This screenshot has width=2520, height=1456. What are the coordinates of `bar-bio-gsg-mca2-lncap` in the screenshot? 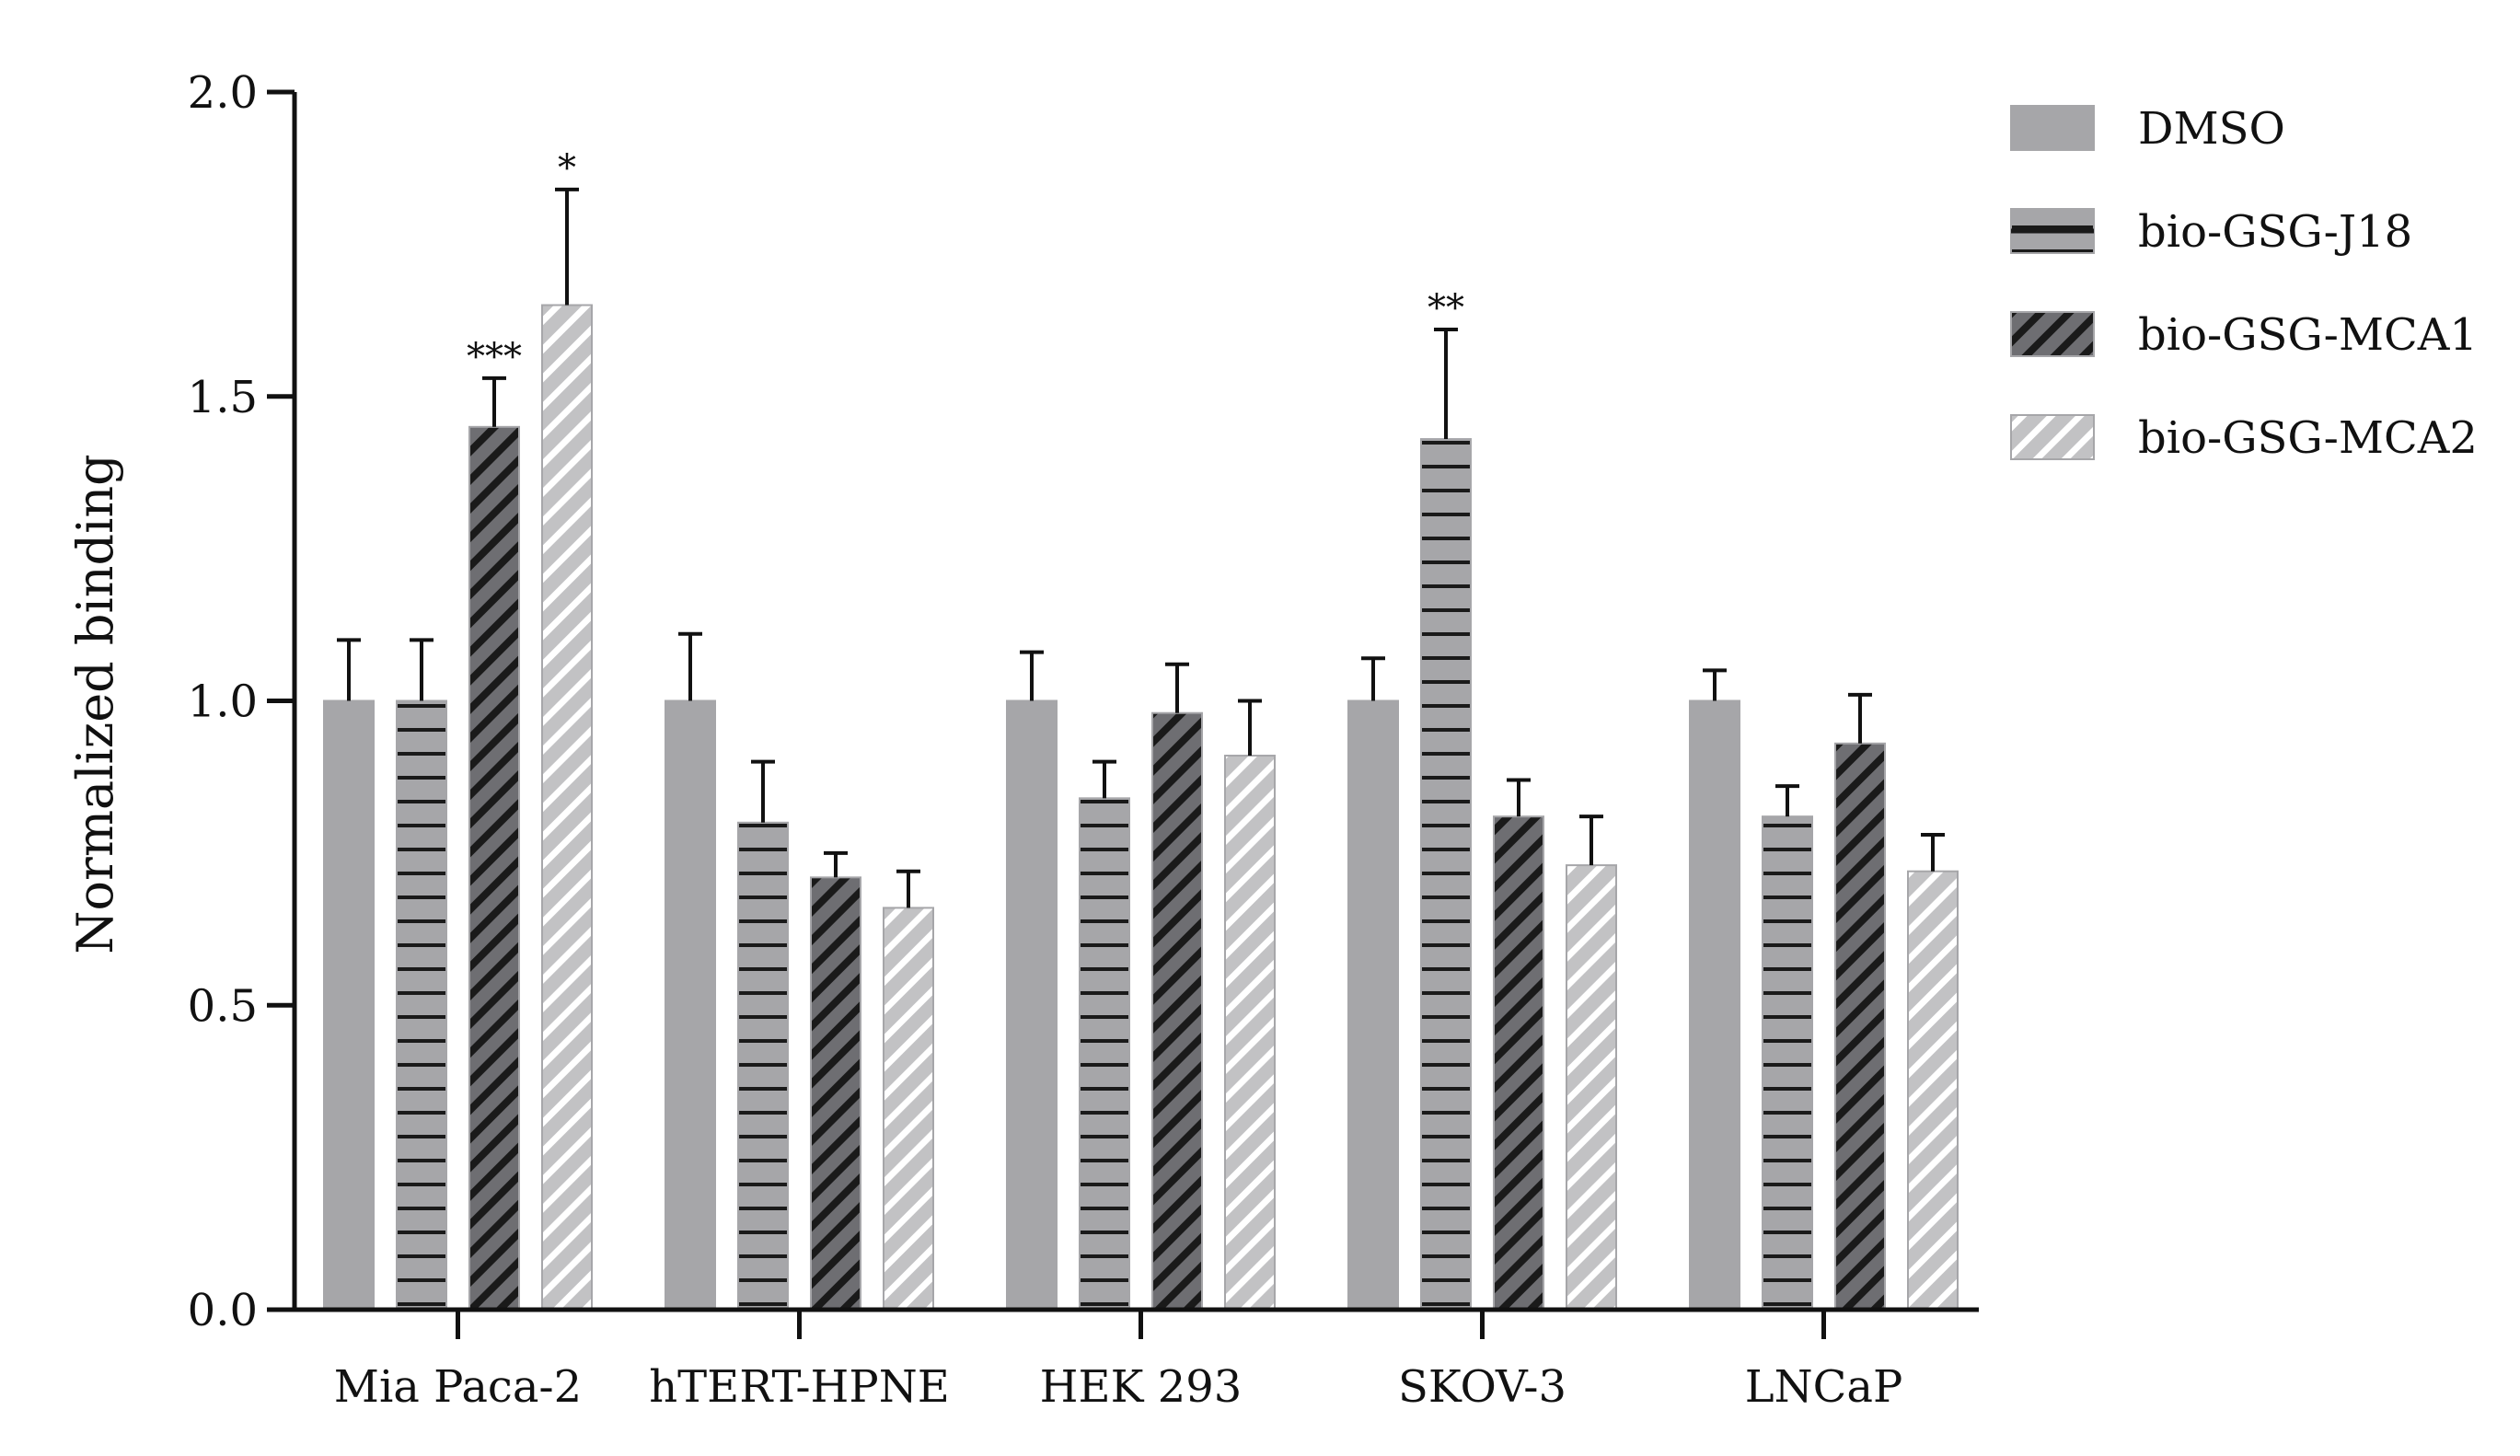 It's located at (1933, 1090).